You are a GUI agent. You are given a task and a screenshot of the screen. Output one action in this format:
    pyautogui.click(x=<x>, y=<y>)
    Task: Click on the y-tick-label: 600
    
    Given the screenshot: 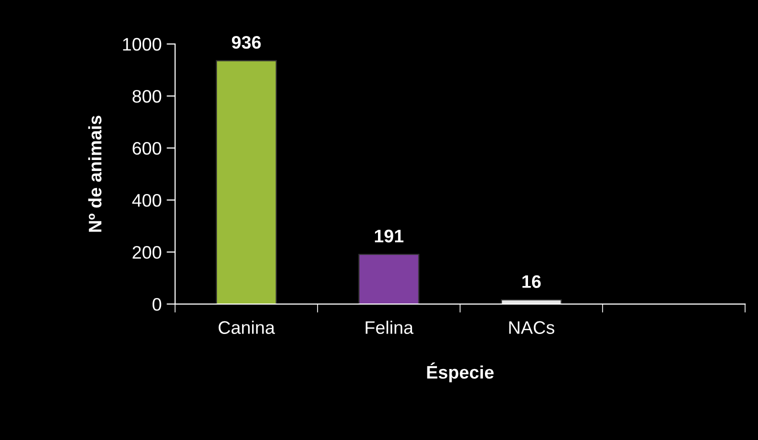 What is the action you would take?
    pyautogui.click(x=147, y=148)
    